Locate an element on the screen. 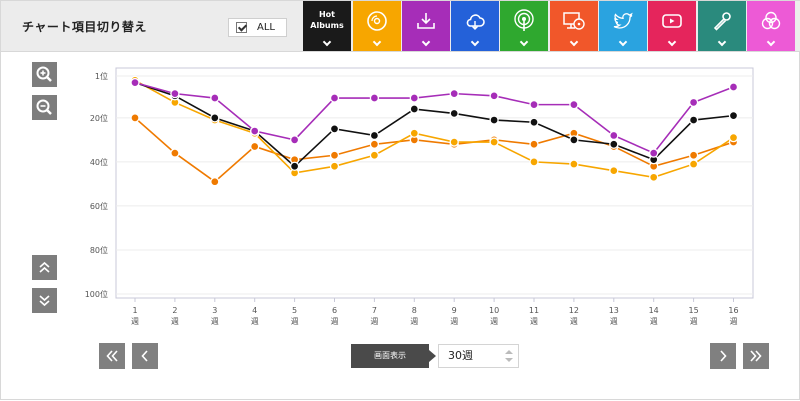 This screenshot has height=401, width=800. x-tick-label: 8 is located at coordinates (414, 310).